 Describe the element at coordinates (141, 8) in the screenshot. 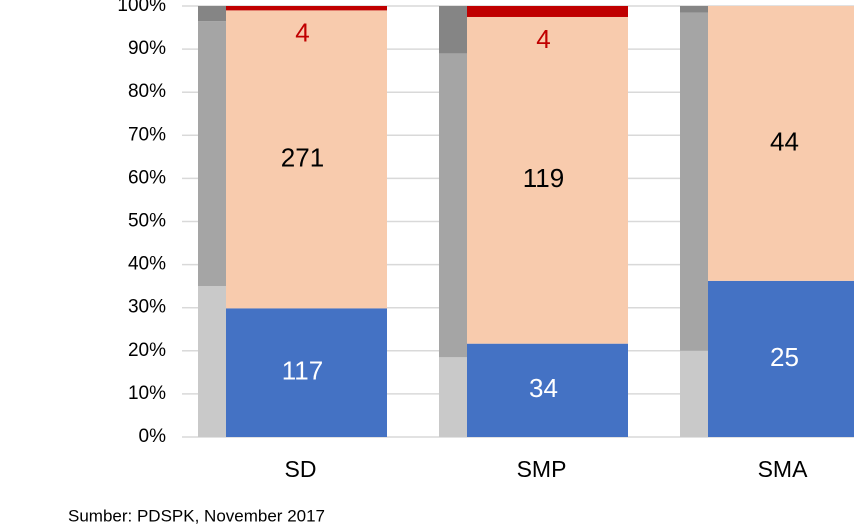

I see `y-tick-label: 100%` at that location.